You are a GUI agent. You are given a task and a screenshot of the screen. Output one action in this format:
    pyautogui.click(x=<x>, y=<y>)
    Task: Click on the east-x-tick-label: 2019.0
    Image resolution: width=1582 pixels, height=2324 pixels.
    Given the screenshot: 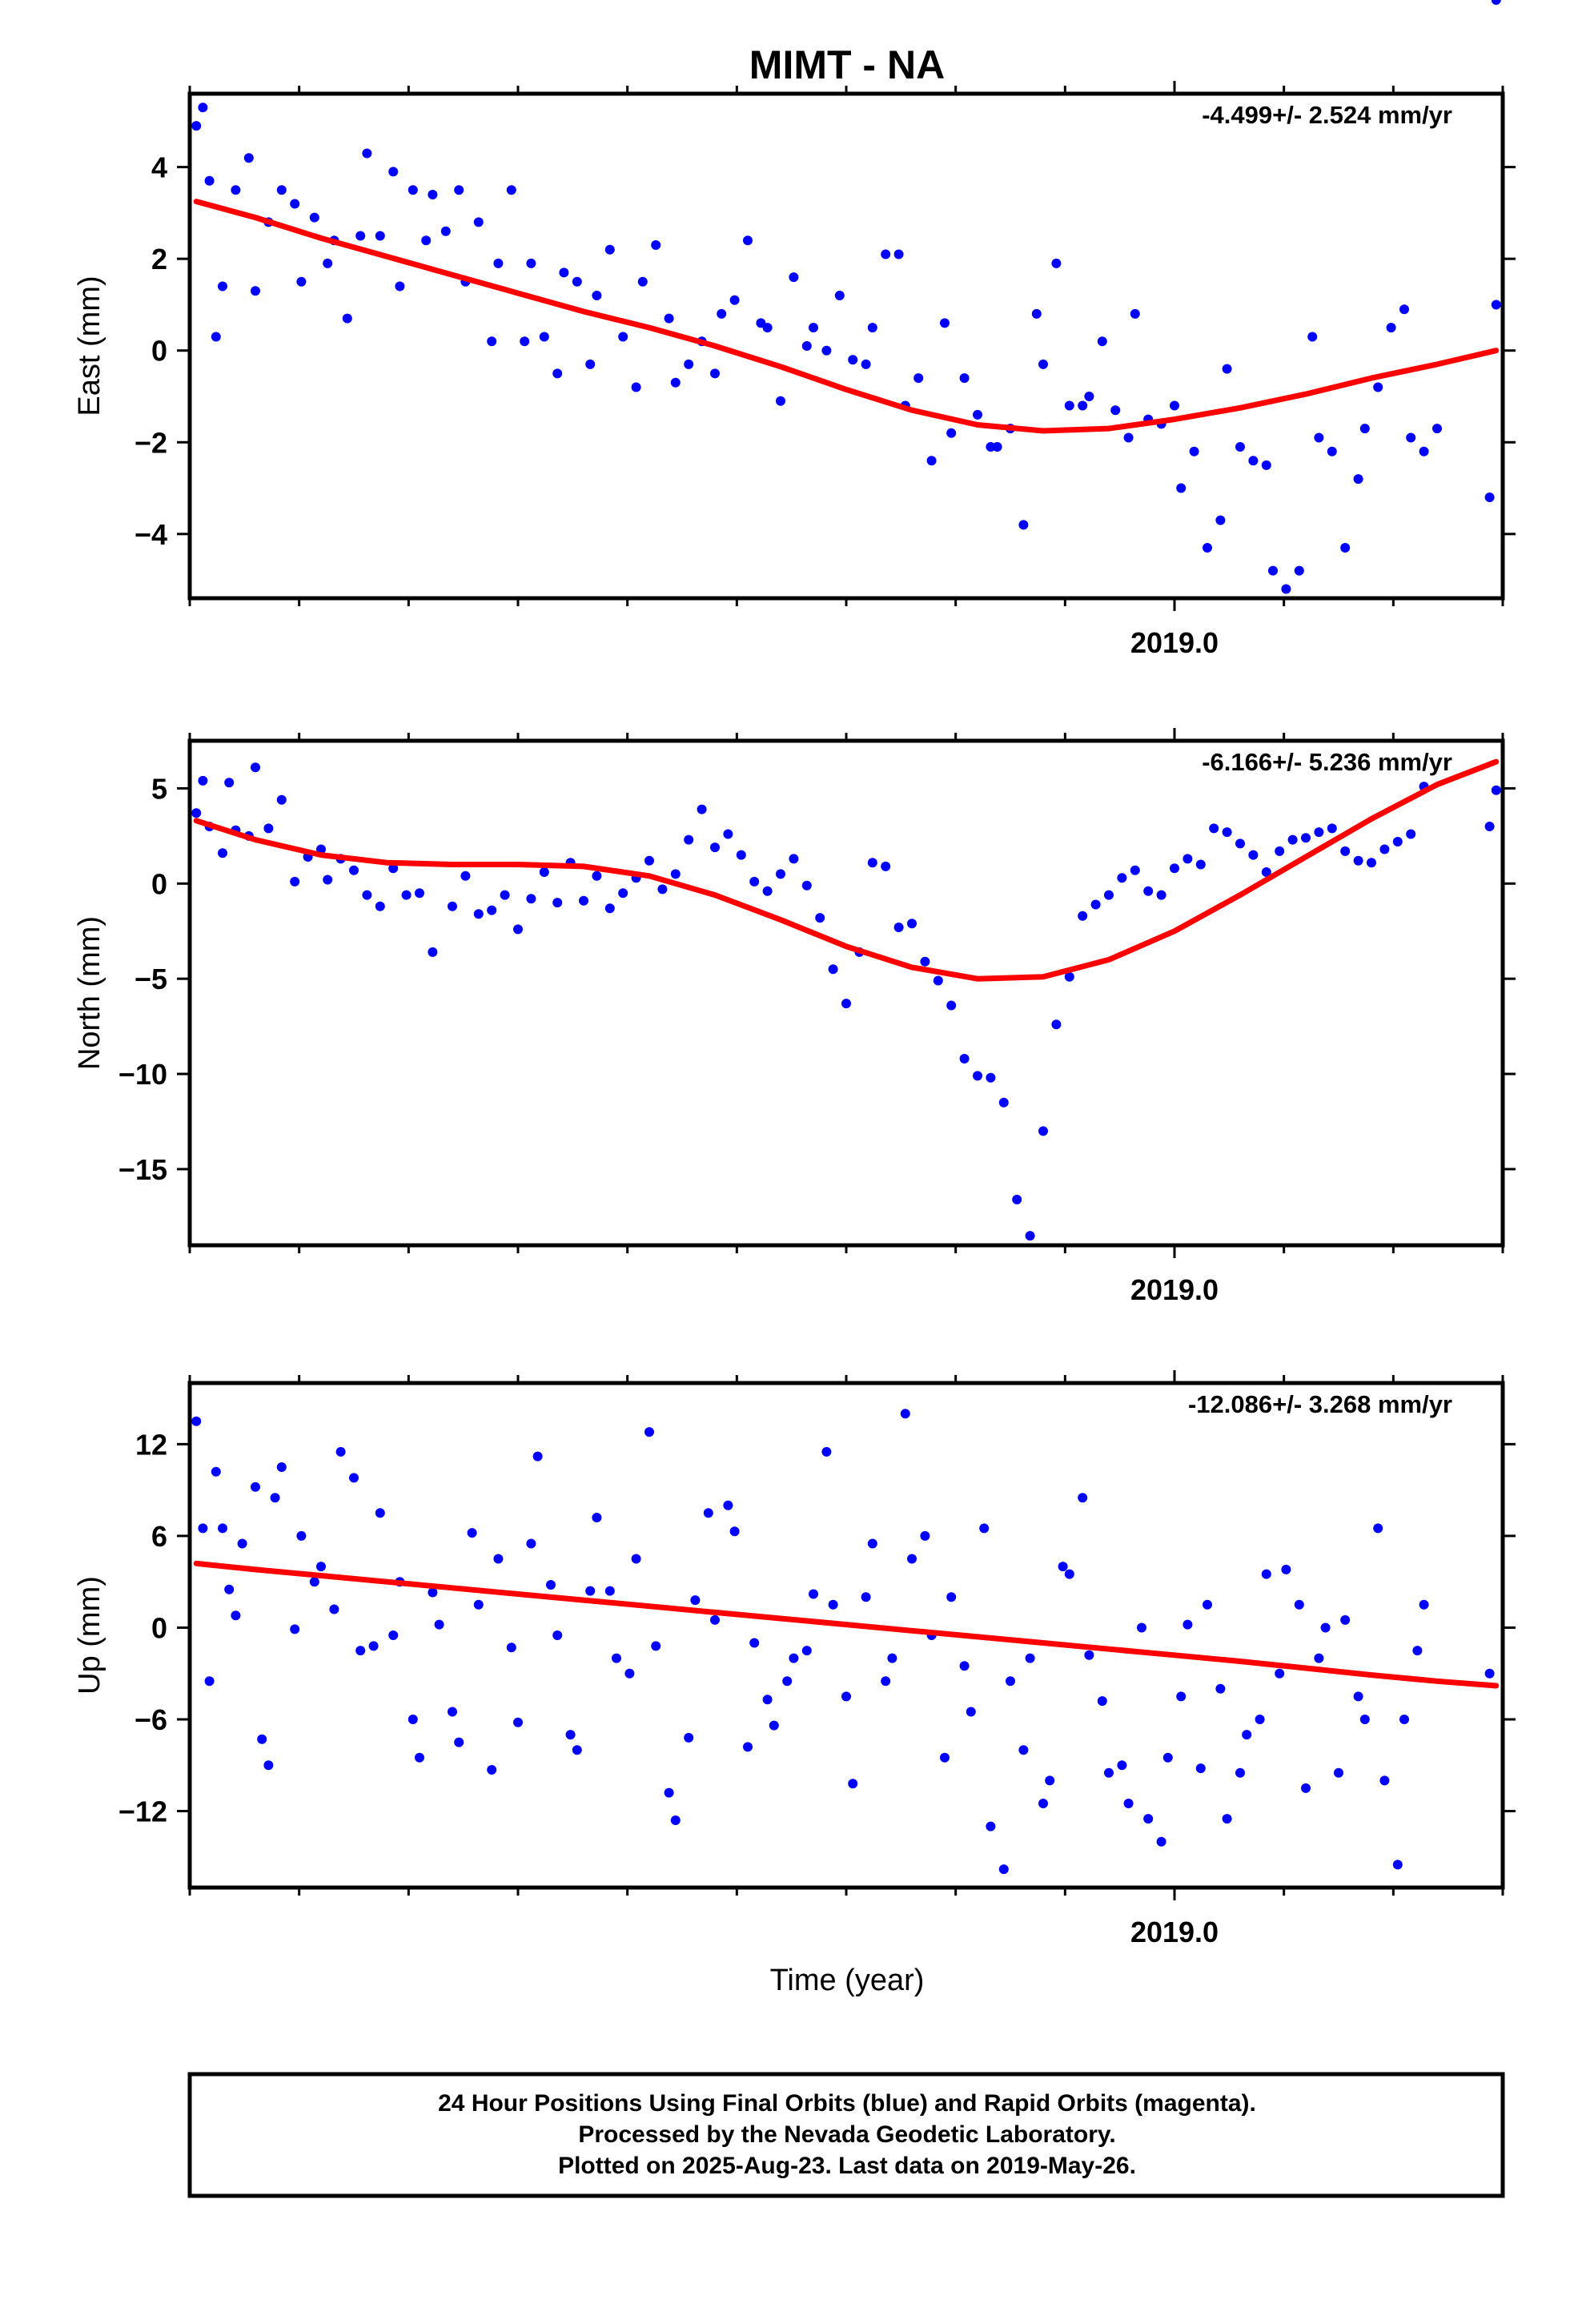 What is the action you would take?
    pyautogui.click(x=1174, y=642)
    